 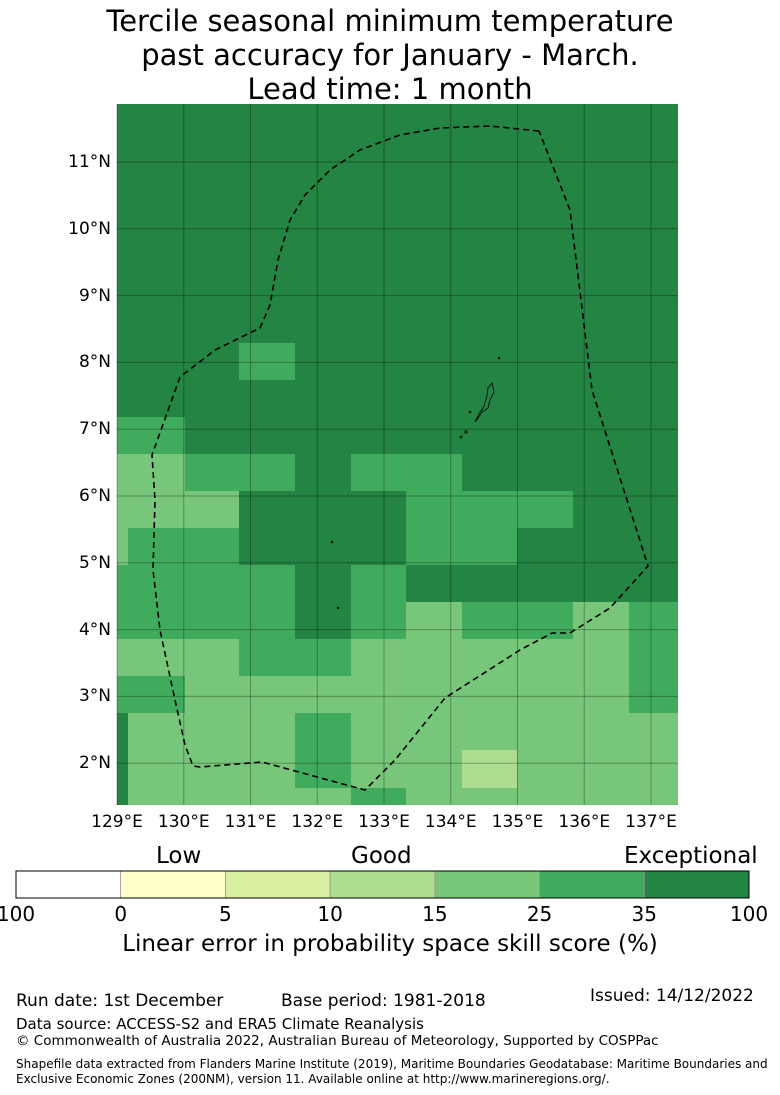 What do you see at coordinates (183, 822) in the screenshot?
I see `longitude-label: 130°E` at bounding box center [183, 822].